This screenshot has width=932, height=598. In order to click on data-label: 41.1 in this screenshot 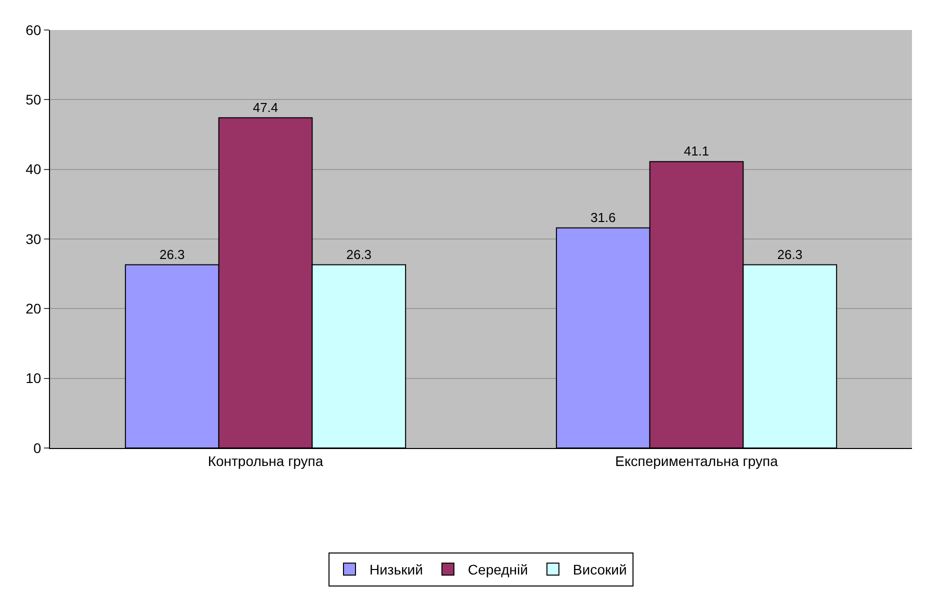, I will do `click(697, 151)`.